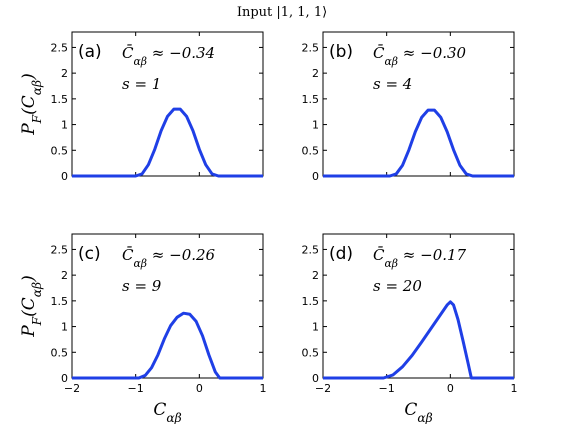  Describe the element at coordinates (397, 286) in the screenshot. I see `s-annotation: s = 20` at that location.